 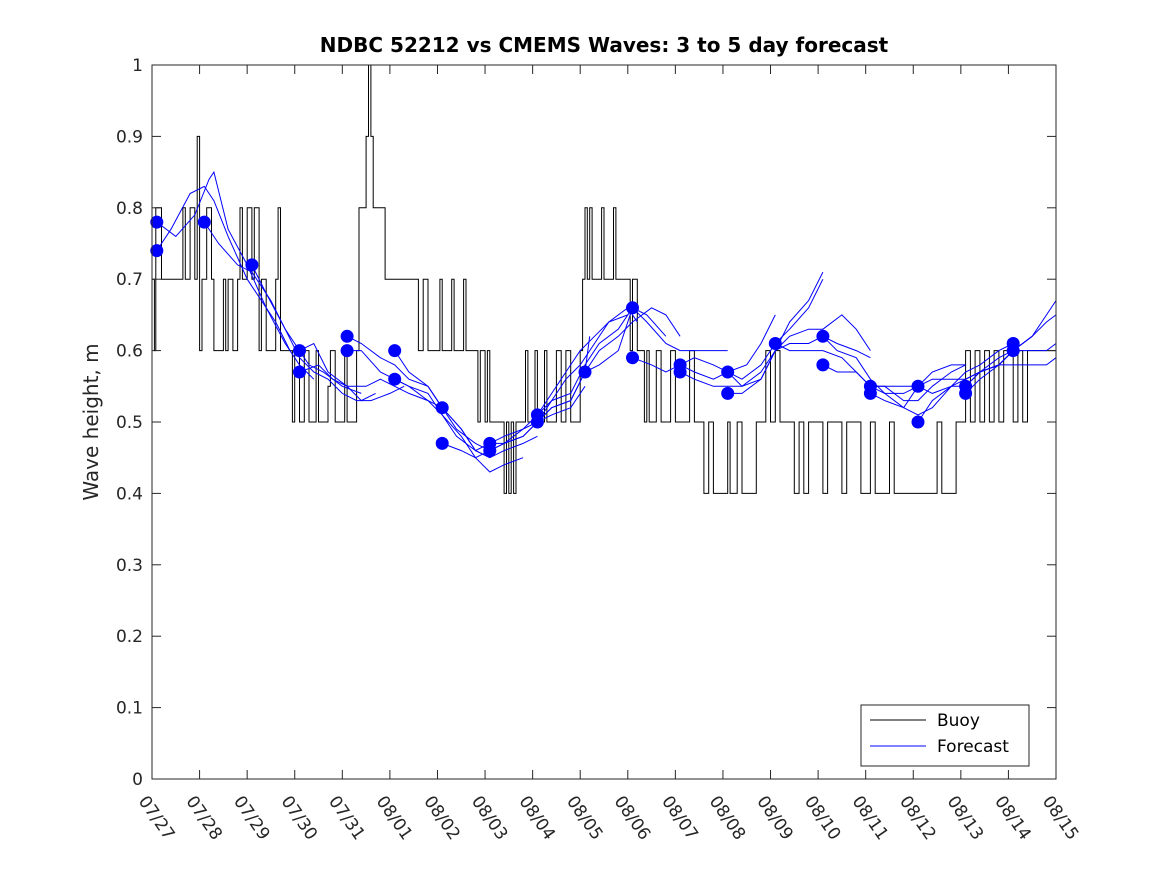 What do you see at coordinates (129, 709) in the screenshot?
I see `y-tick-label: 0.1` at bounding box center [129, 709].